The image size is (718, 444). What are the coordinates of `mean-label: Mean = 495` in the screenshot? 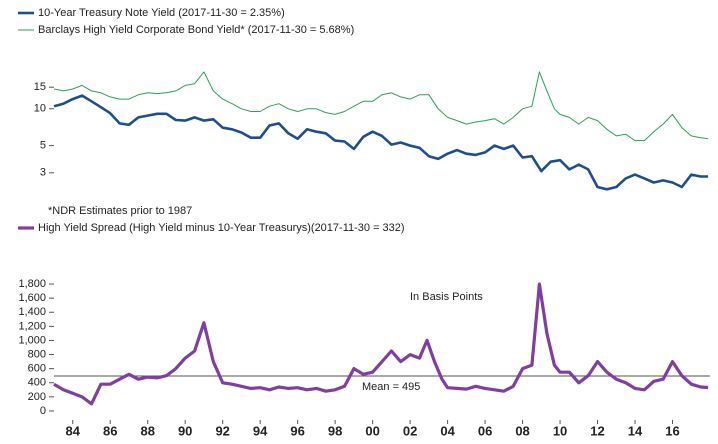 It's located at (391, 387).